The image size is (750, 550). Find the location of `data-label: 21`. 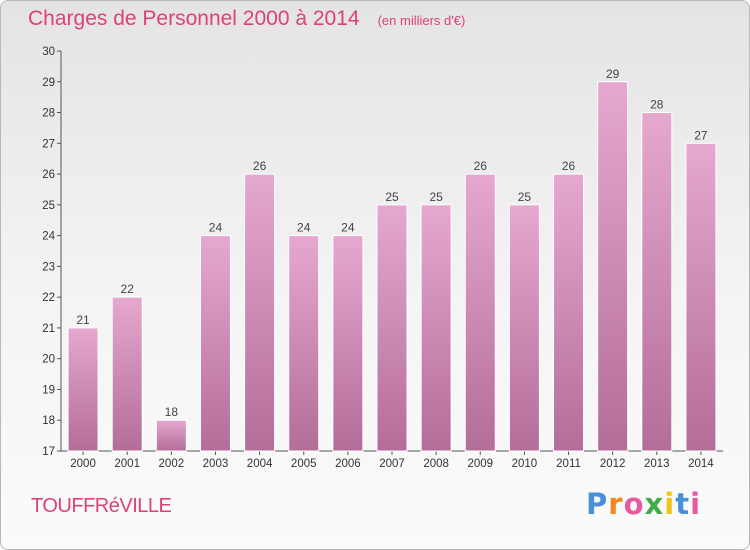

data-label: 21 is located at coordinates (83, 320).